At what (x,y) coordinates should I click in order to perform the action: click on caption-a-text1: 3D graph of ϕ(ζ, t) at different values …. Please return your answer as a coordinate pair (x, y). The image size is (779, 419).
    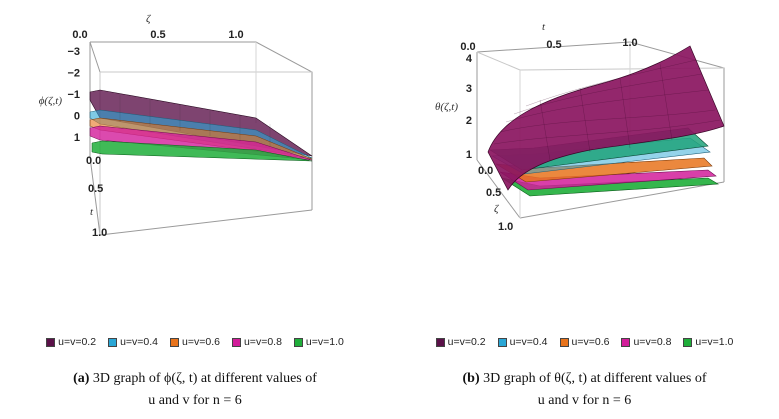
    Looking at the image, I should click on (204, 378).